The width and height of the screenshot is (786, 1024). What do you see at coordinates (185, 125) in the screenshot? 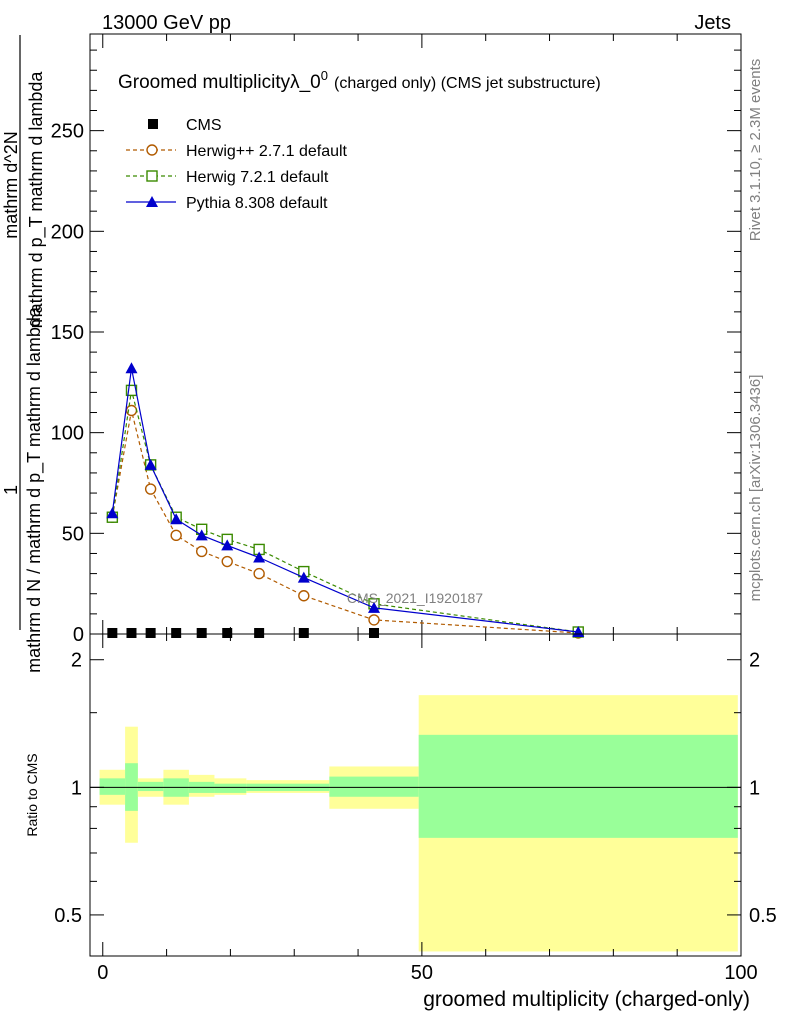
I see `legend-entry-cms: CMS` at bounding box center [185, 125].